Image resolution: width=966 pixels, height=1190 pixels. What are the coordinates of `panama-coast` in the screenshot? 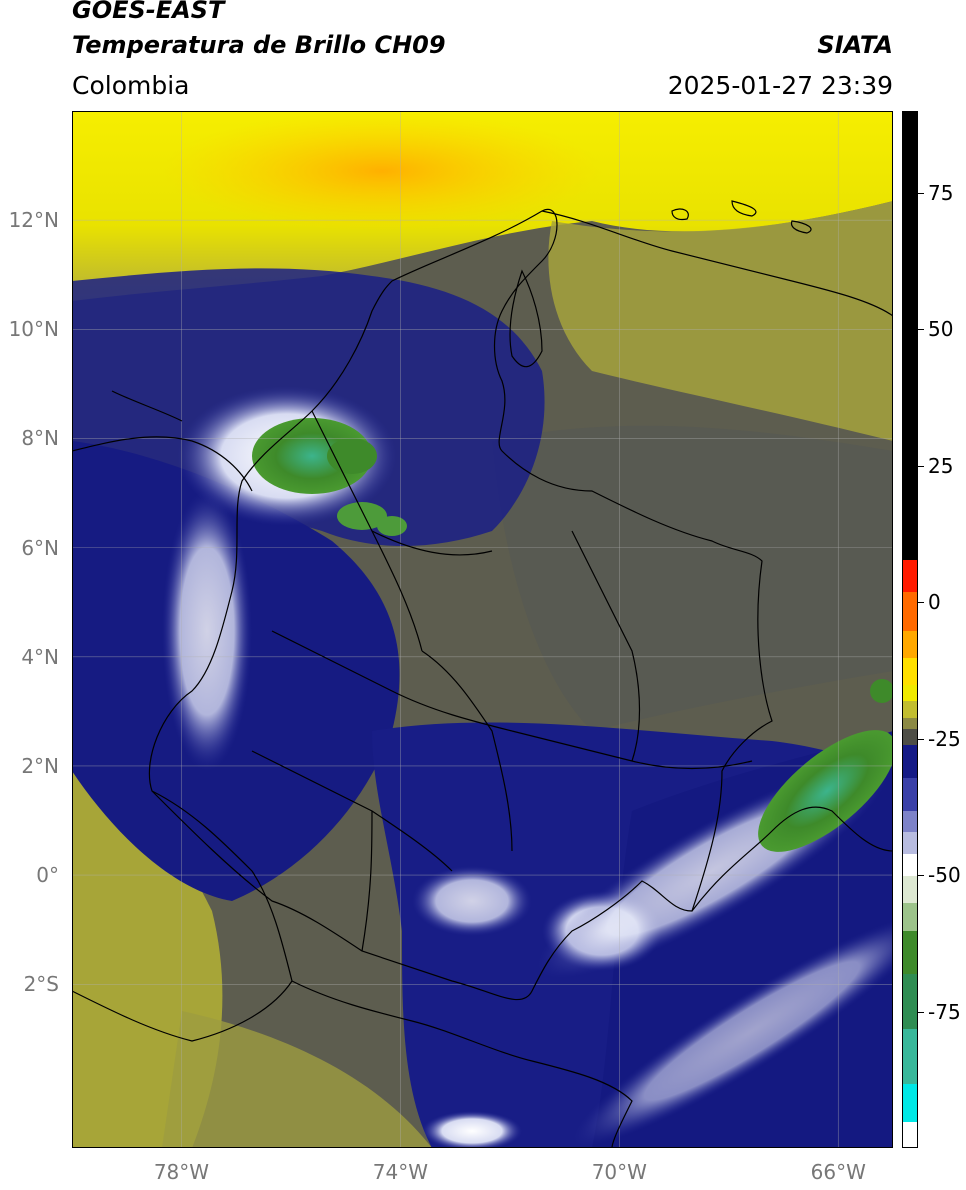 It's located at (162, 464).